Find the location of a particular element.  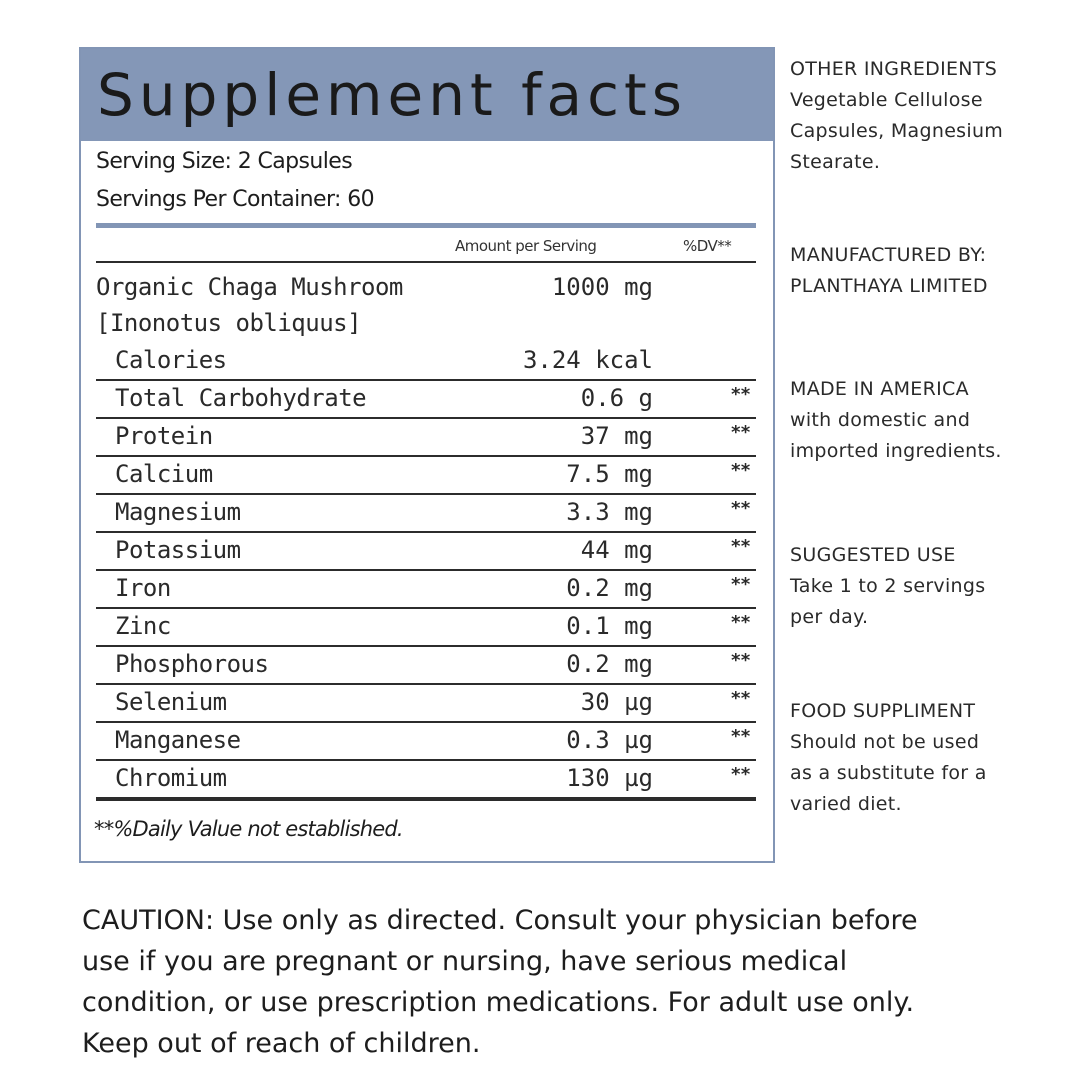

header-divider is located at coordinates (426, 262).